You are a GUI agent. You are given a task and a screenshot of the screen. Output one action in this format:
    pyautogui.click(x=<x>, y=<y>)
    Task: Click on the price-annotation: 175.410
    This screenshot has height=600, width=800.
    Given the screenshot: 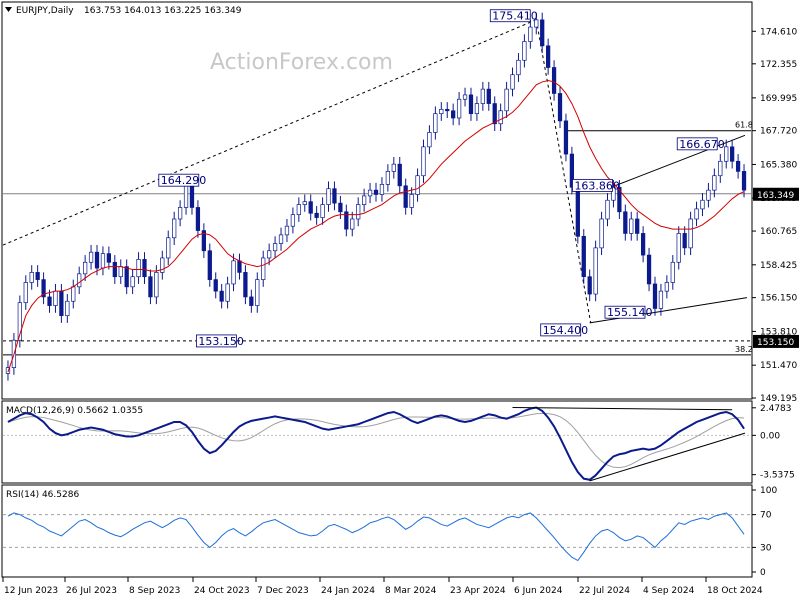 What is the action you would take?
    pyautogui.click(x=513, y=16)
    